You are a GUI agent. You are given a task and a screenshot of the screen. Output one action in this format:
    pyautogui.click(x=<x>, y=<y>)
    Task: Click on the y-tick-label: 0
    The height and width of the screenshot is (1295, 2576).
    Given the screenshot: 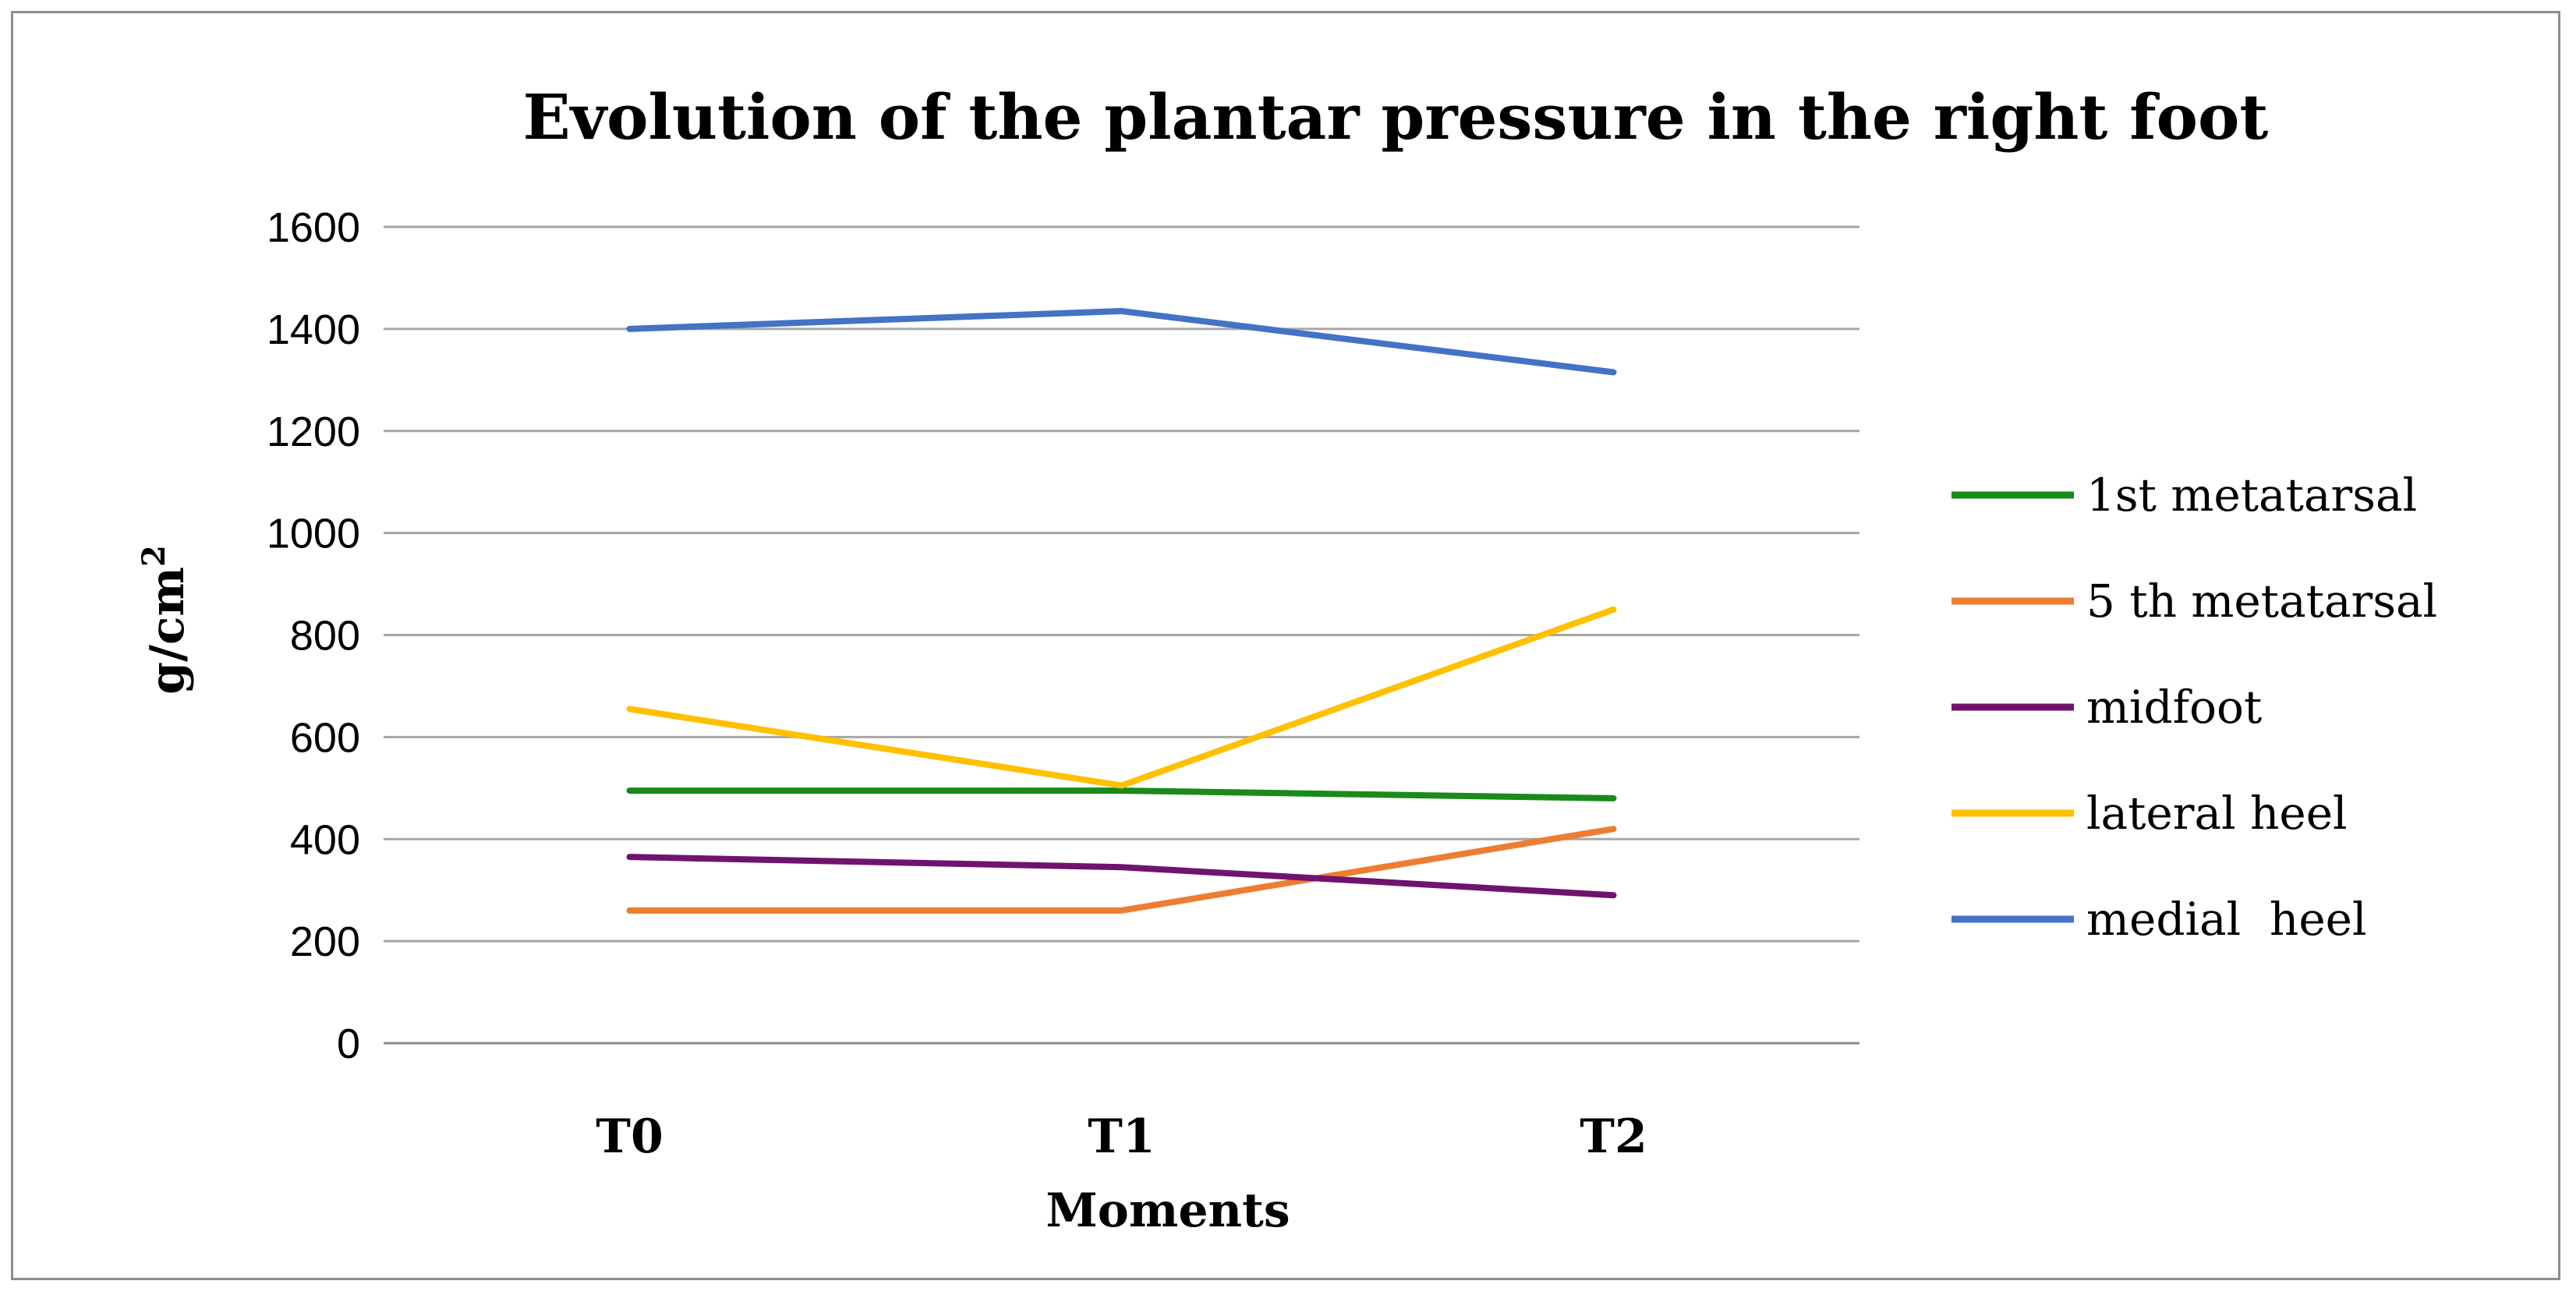 What is the action you would take?
    pyautogui.click(x=348, y=1044)
    